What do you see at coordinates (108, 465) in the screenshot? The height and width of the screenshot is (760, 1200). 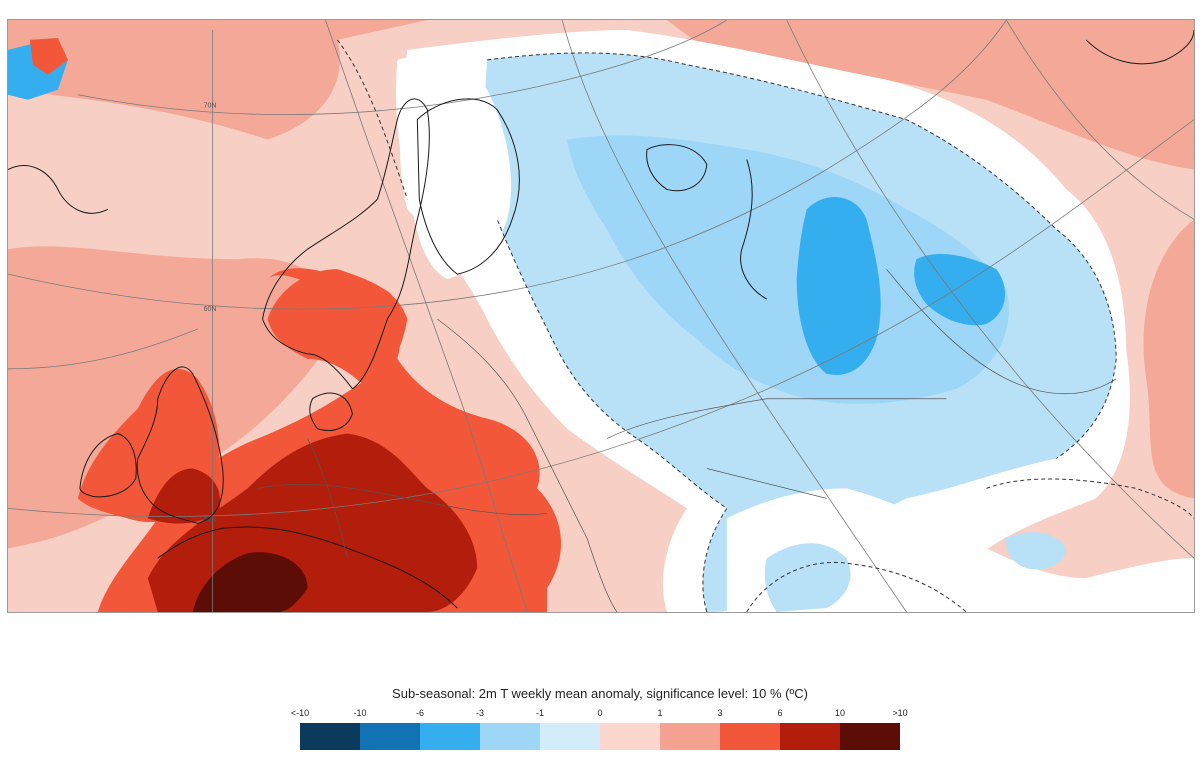 I see `ireland-coast` at bounding box center [108, 465].